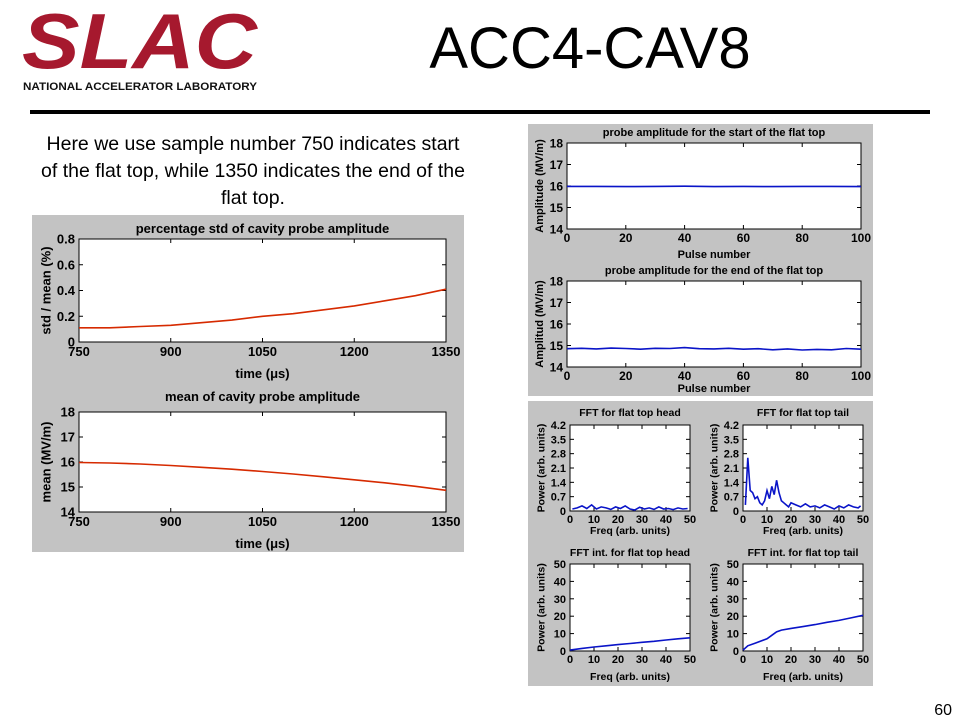 The image size is (960, 720). What do you see at coordinates (66, 239) in the screenshot?
I see `y-tick-label: 0.8` at bounding box center [66, 239].